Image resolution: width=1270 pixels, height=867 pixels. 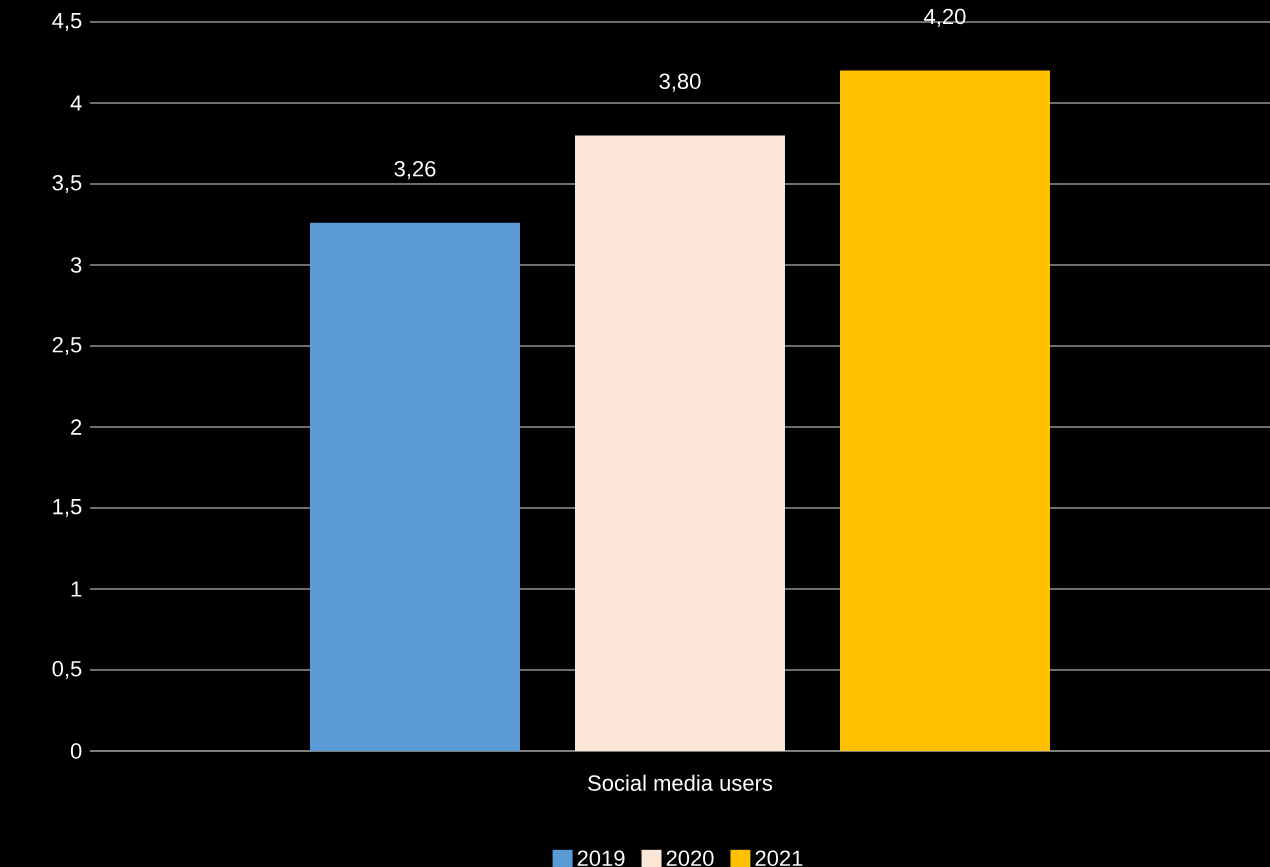 I want to click on y-tick-label: 0, so click(x=76, y=751).